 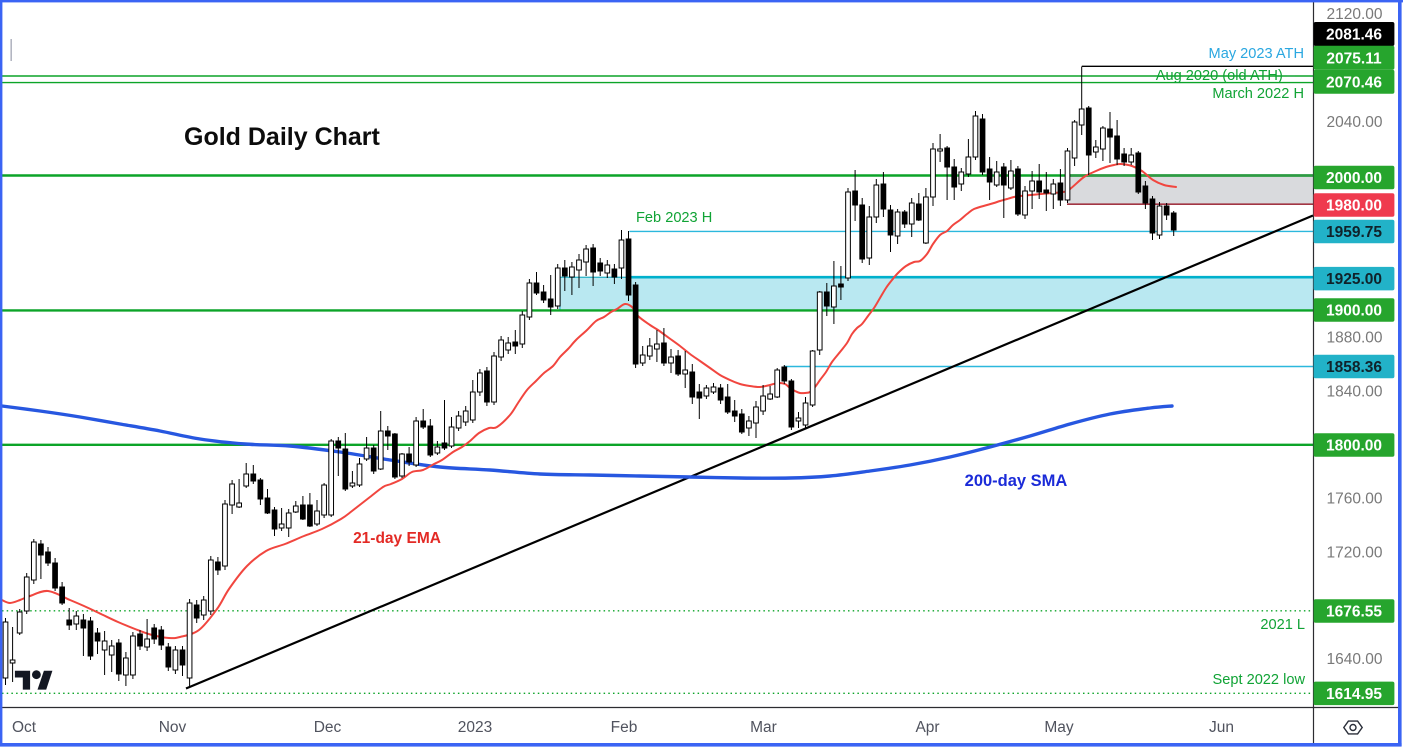 I want to click on svg-text: 2120.00, so click(x=1354, y=14).